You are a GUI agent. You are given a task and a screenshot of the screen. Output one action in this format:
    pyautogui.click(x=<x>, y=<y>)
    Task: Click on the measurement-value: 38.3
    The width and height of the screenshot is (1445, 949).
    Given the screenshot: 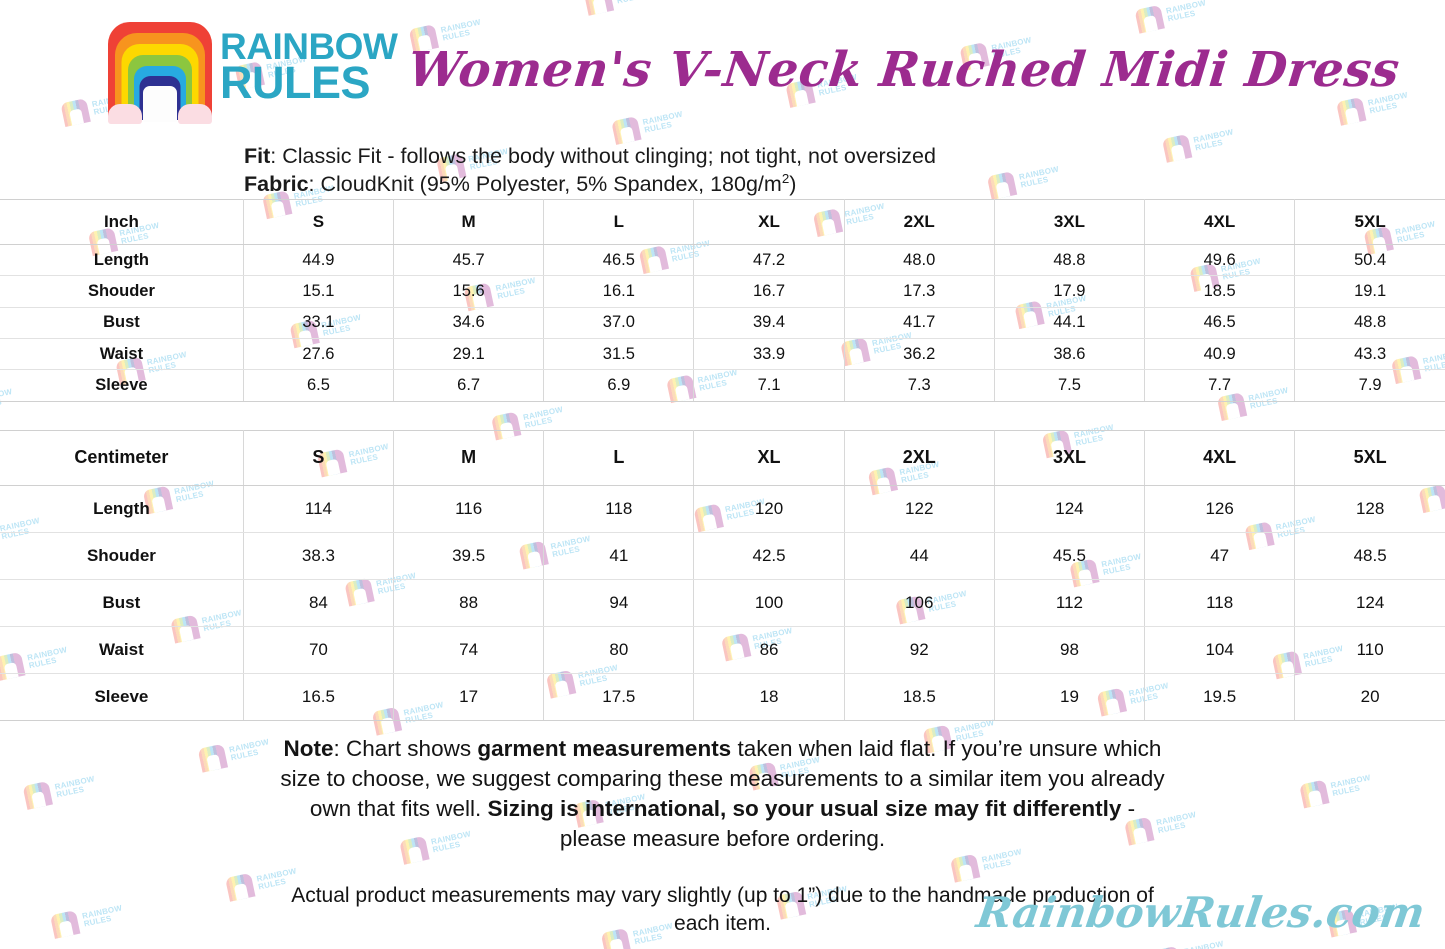 What is the action you would take?
    pyautogui.click(x=319, y=556)
    